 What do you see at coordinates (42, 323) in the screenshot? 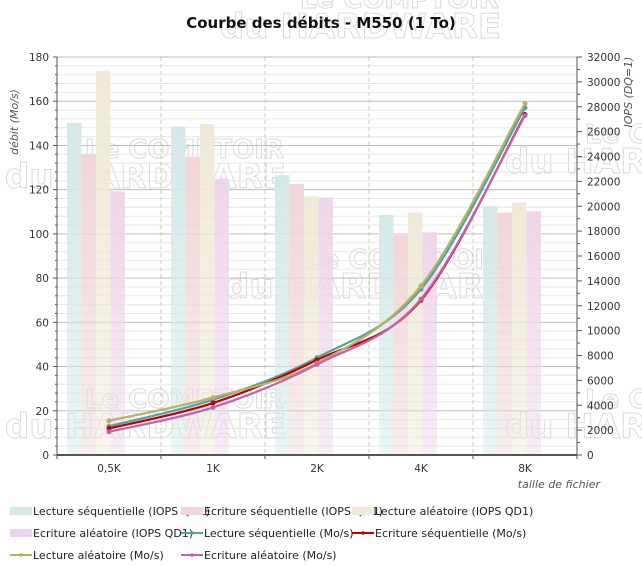
I see `y-tick-label: 60` at bounding box center [42, 323].